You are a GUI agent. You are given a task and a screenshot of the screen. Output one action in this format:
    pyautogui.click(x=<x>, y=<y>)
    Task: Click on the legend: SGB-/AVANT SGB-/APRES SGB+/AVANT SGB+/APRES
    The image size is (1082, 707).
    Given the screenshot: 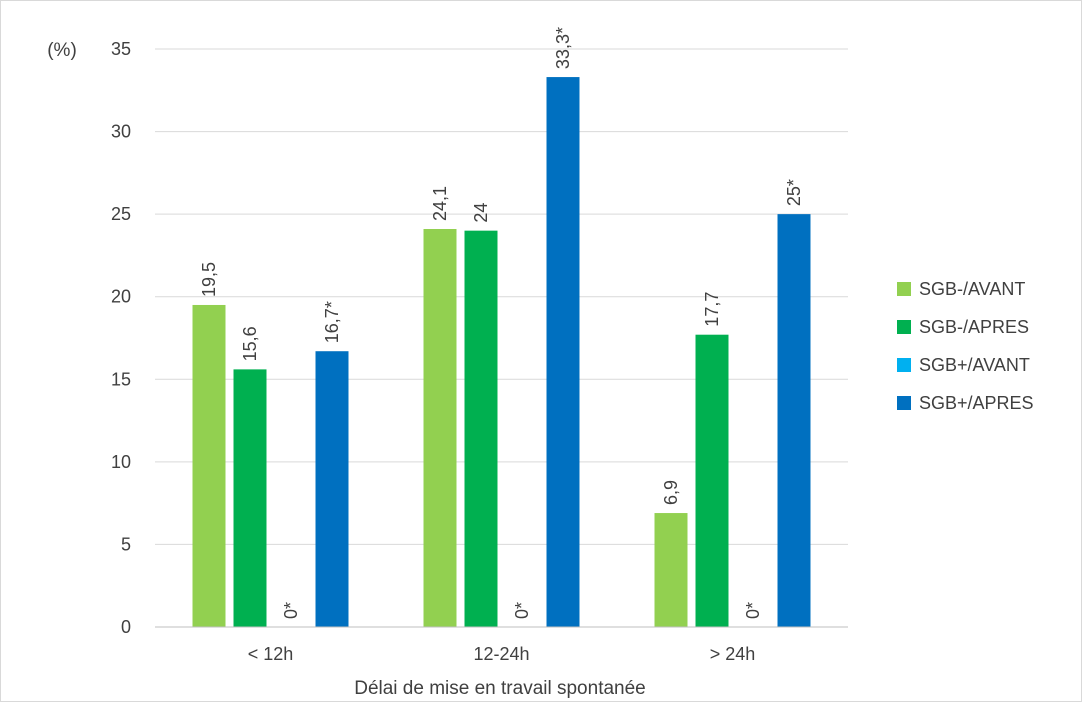 What is the action you would take?
    pyautogui.click(x=965, y=346)
    